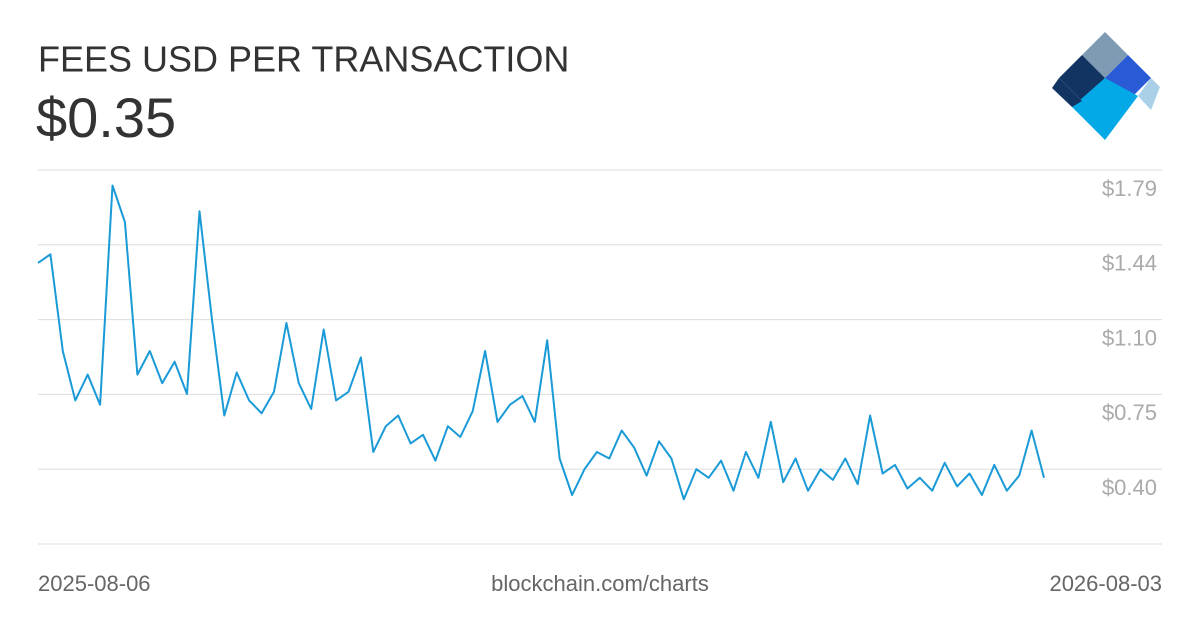 This screenshot has width=1200, height=630. Describe the element at coordinates (1129, 263) in the screenshot. I see `y-tick-label: $1.44` at that location.